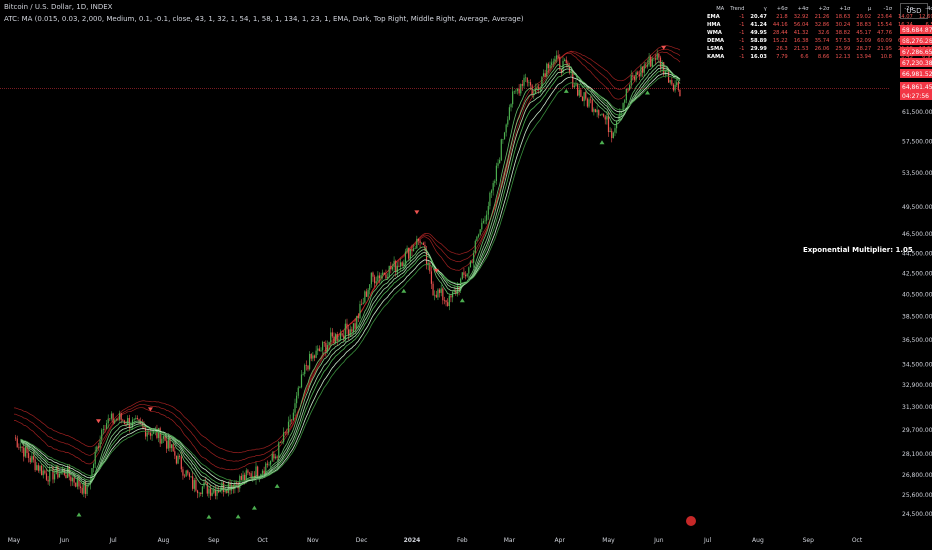 The image size is (932, 550). What do you see at coordinates (917, 87) in the screenshot?
I see `price-tag-label: 64,861.45` at bounding box center [917, 87].